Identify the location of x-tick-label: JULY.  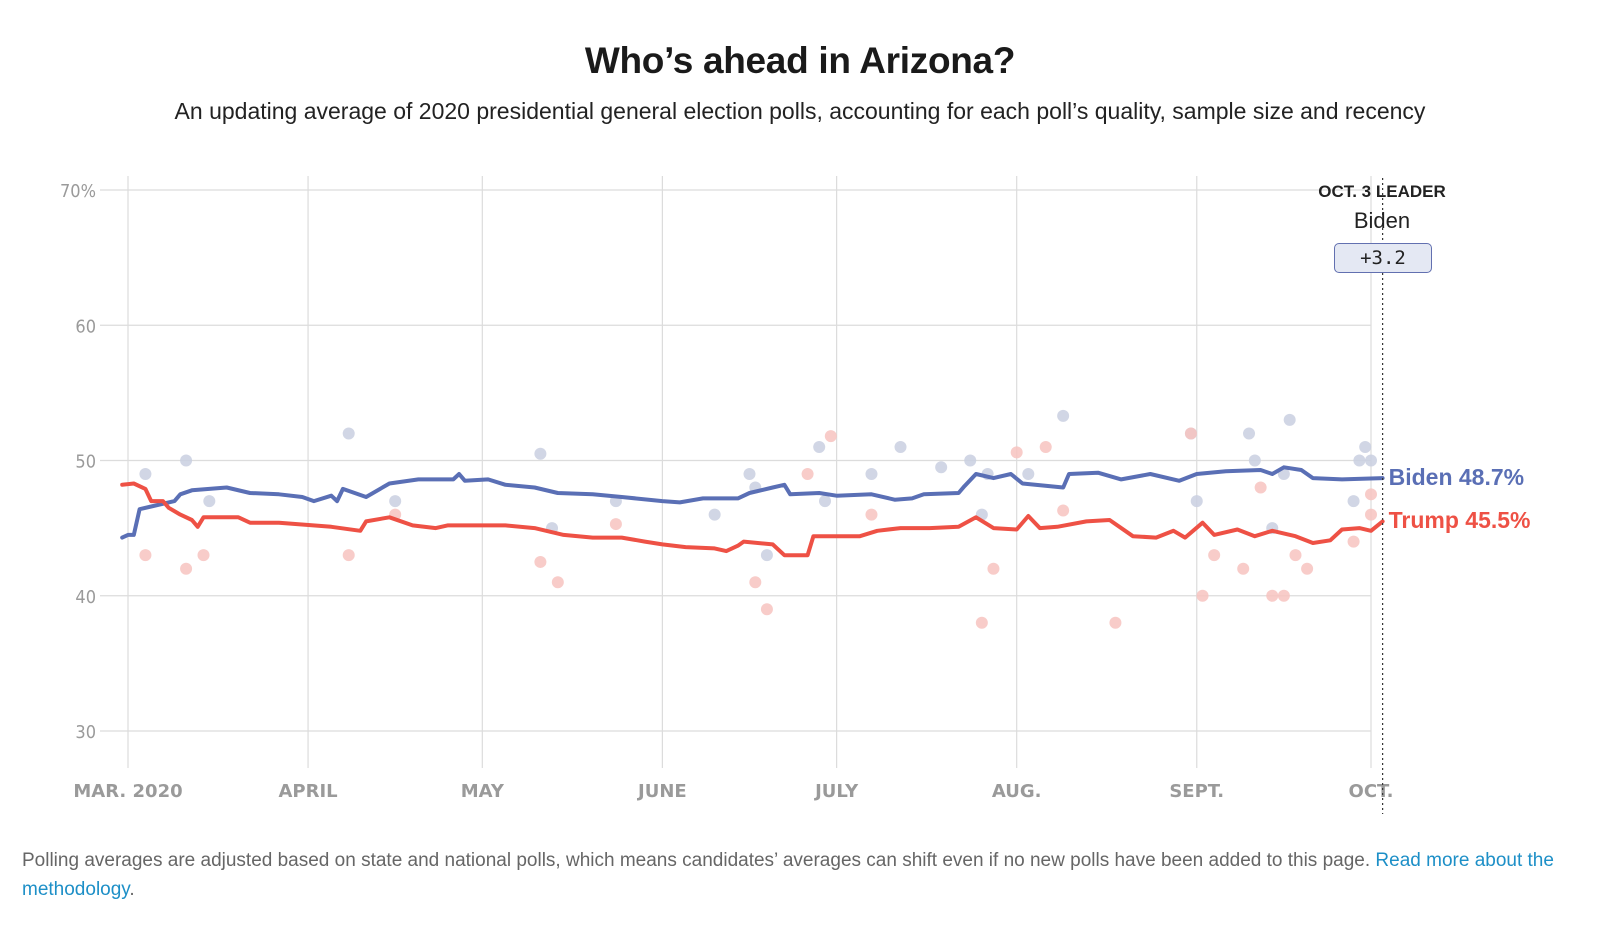
(836, 791).